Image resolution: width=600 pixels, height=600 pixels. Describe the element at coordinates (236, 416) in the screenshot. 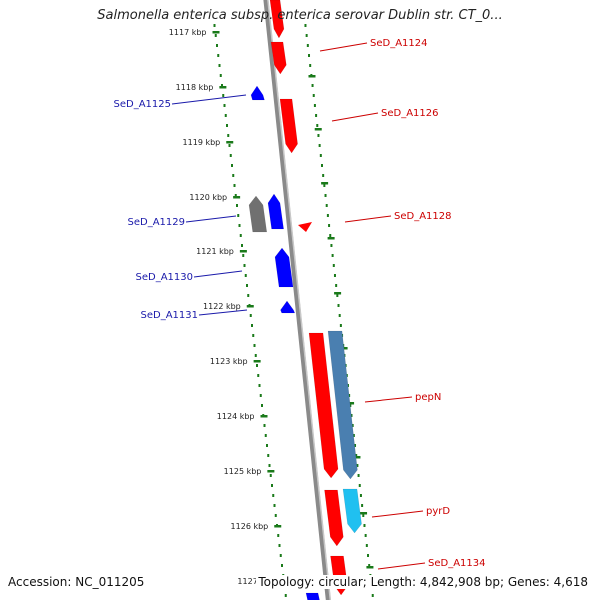

I see `tick-label: 1124 kbp` at that location.